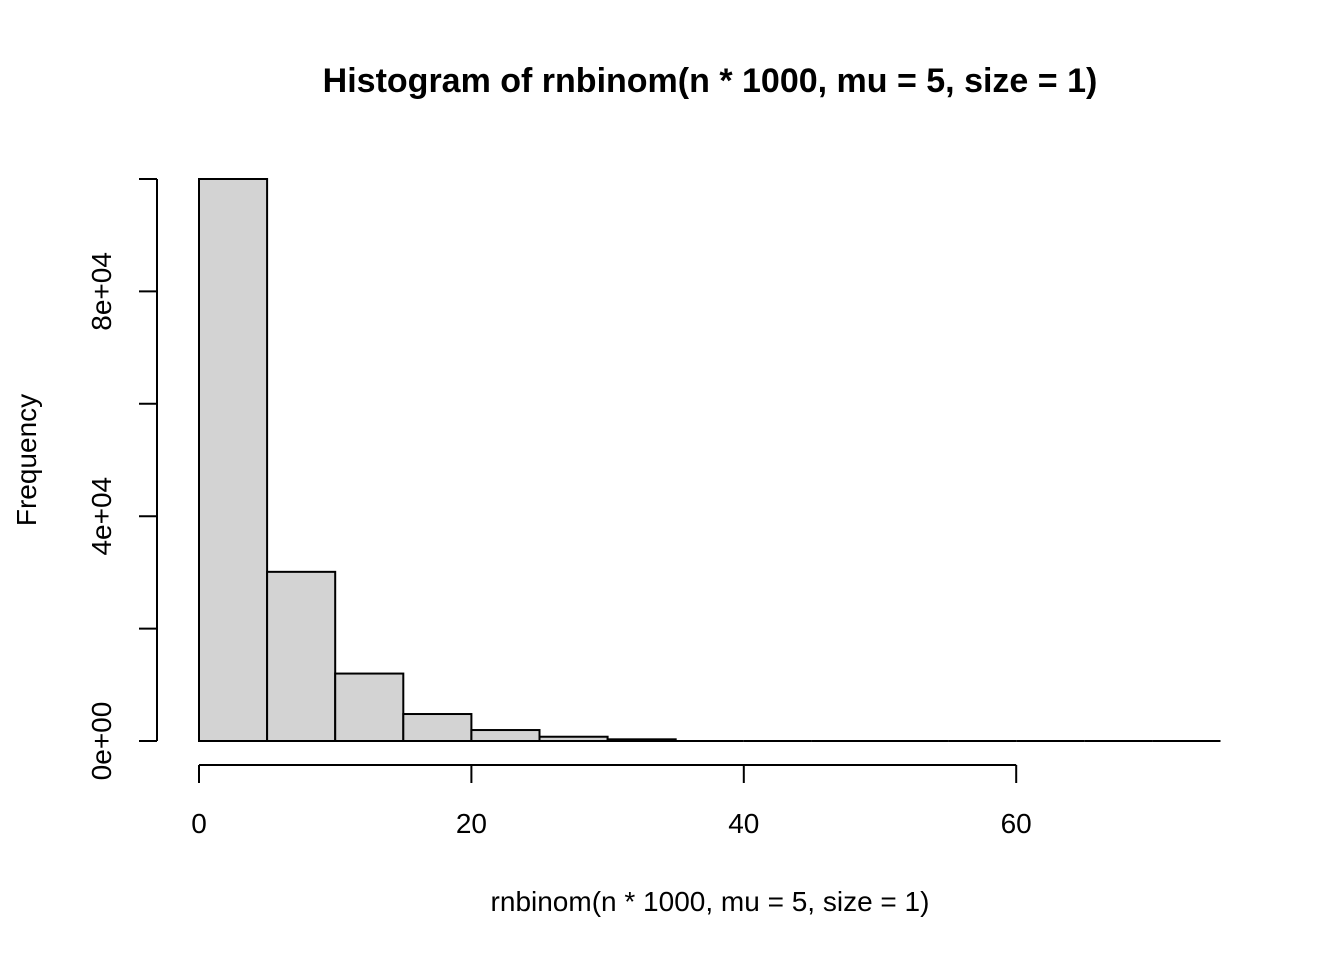  Describe the element at coordinates (743, 823) in the screenshot. I see `x-tick-label-2: 40` at that location.